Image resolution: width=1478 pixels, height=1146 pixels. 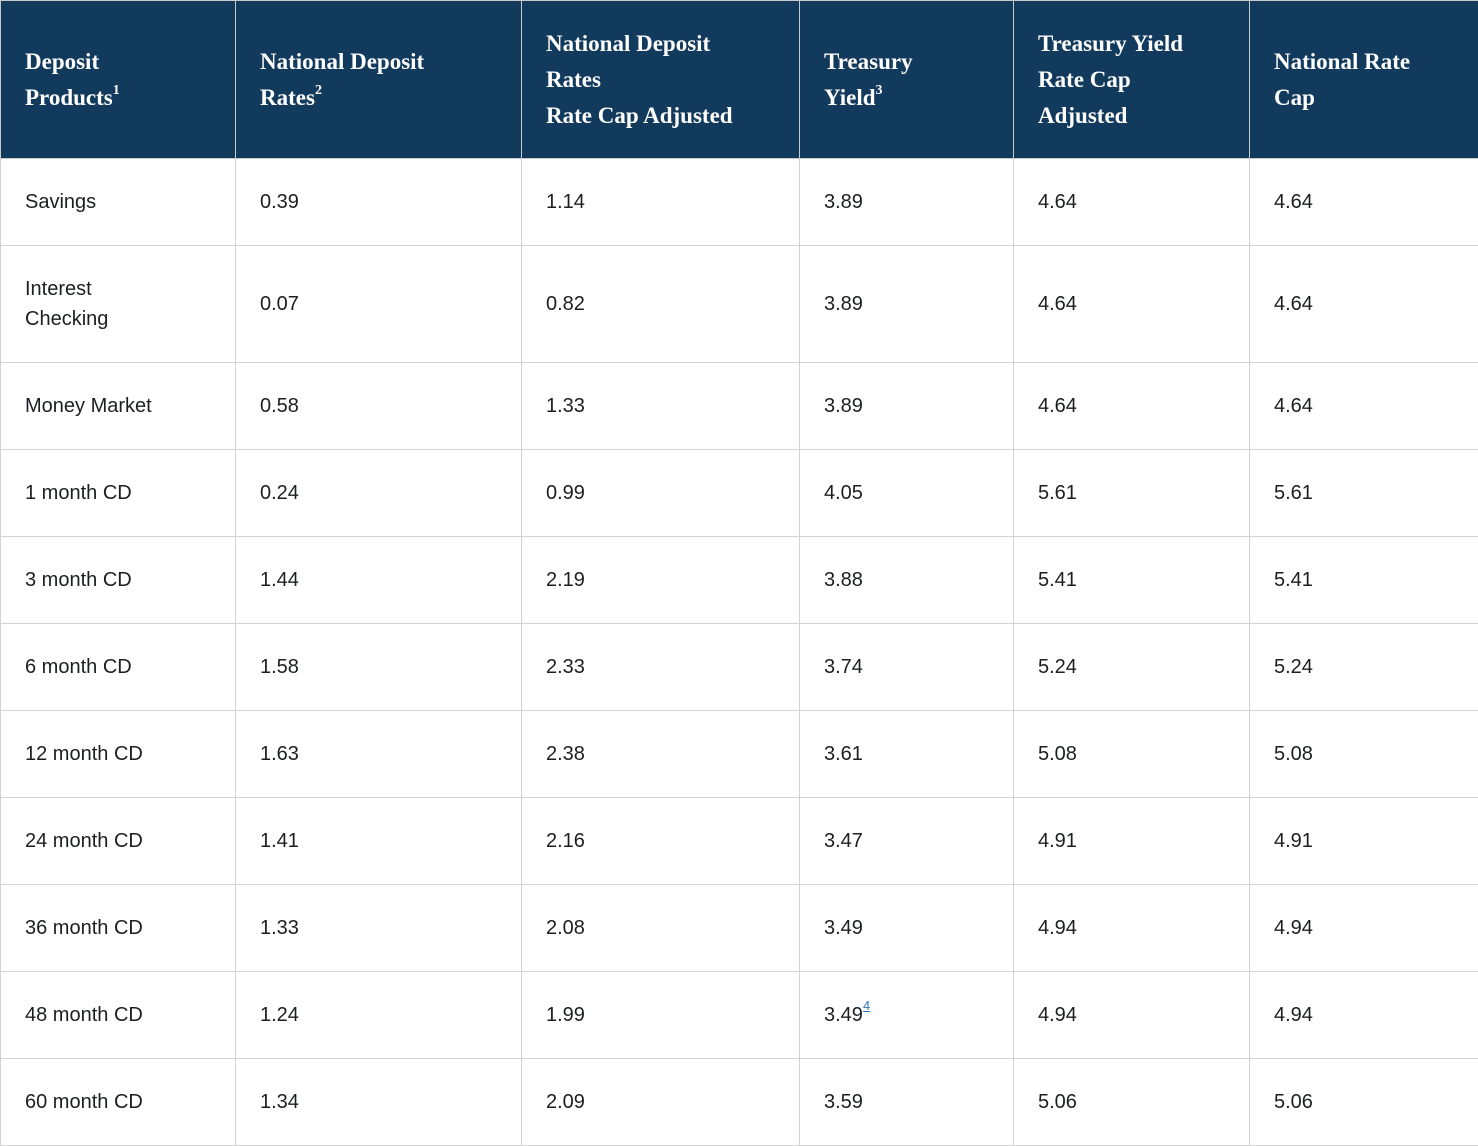 What do you see at coordinates (116, 90) in the screenshot?
I see `footnote-marker: 1` at bounding box center [116, 90].